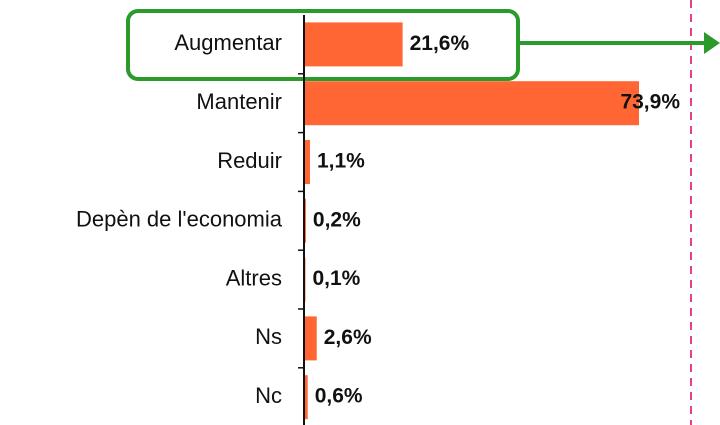 The width and height of the screenshot is (720, 425). What do you see at coordinates (228, 42) in the screenshot?
I see `category-label: Augmentar` at bounding box center [228, 42].